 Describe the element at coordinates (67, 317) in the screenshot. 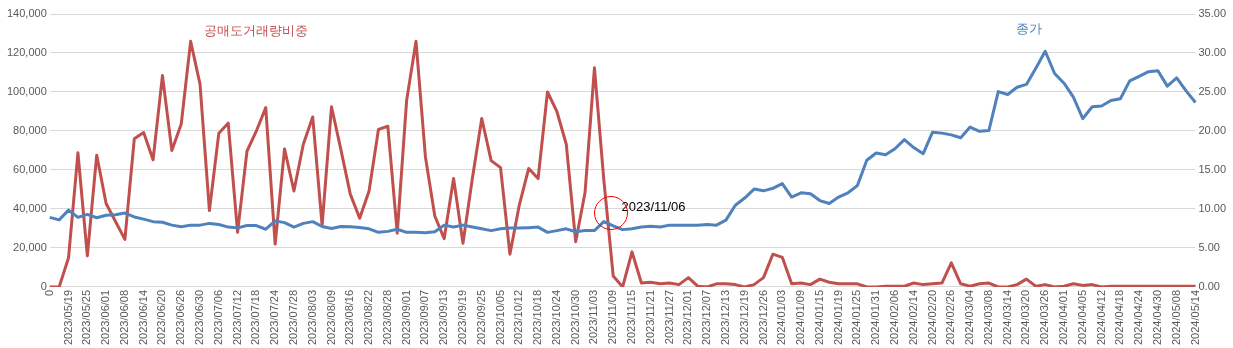

I see `x-tick-label: 2023/05/19` at that location.